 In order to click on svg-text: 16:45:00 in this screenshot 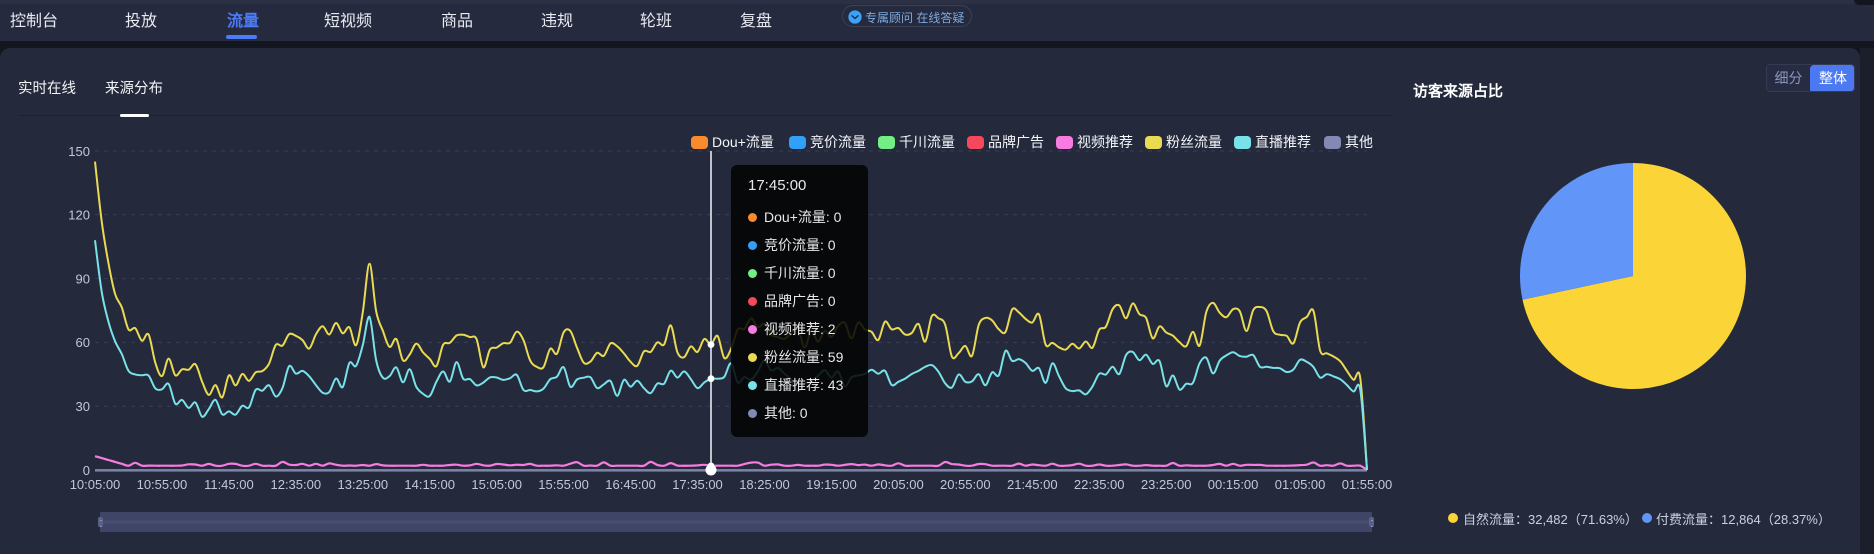, I will do `click(630, 484)`.